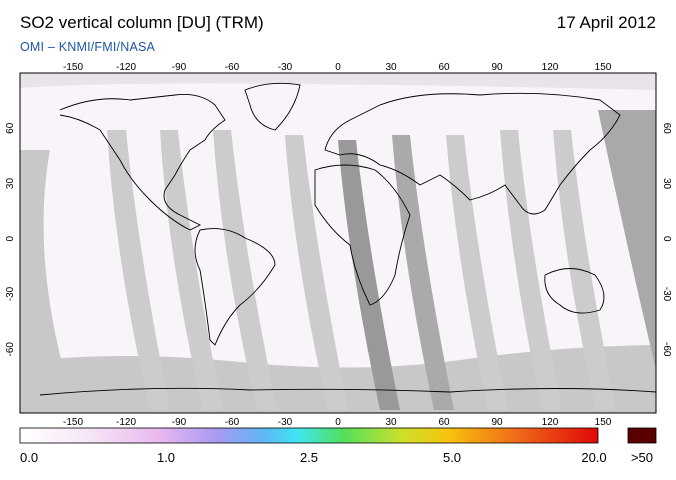  I want to click on lon-tick-top-0: -150, so click(73, 67).